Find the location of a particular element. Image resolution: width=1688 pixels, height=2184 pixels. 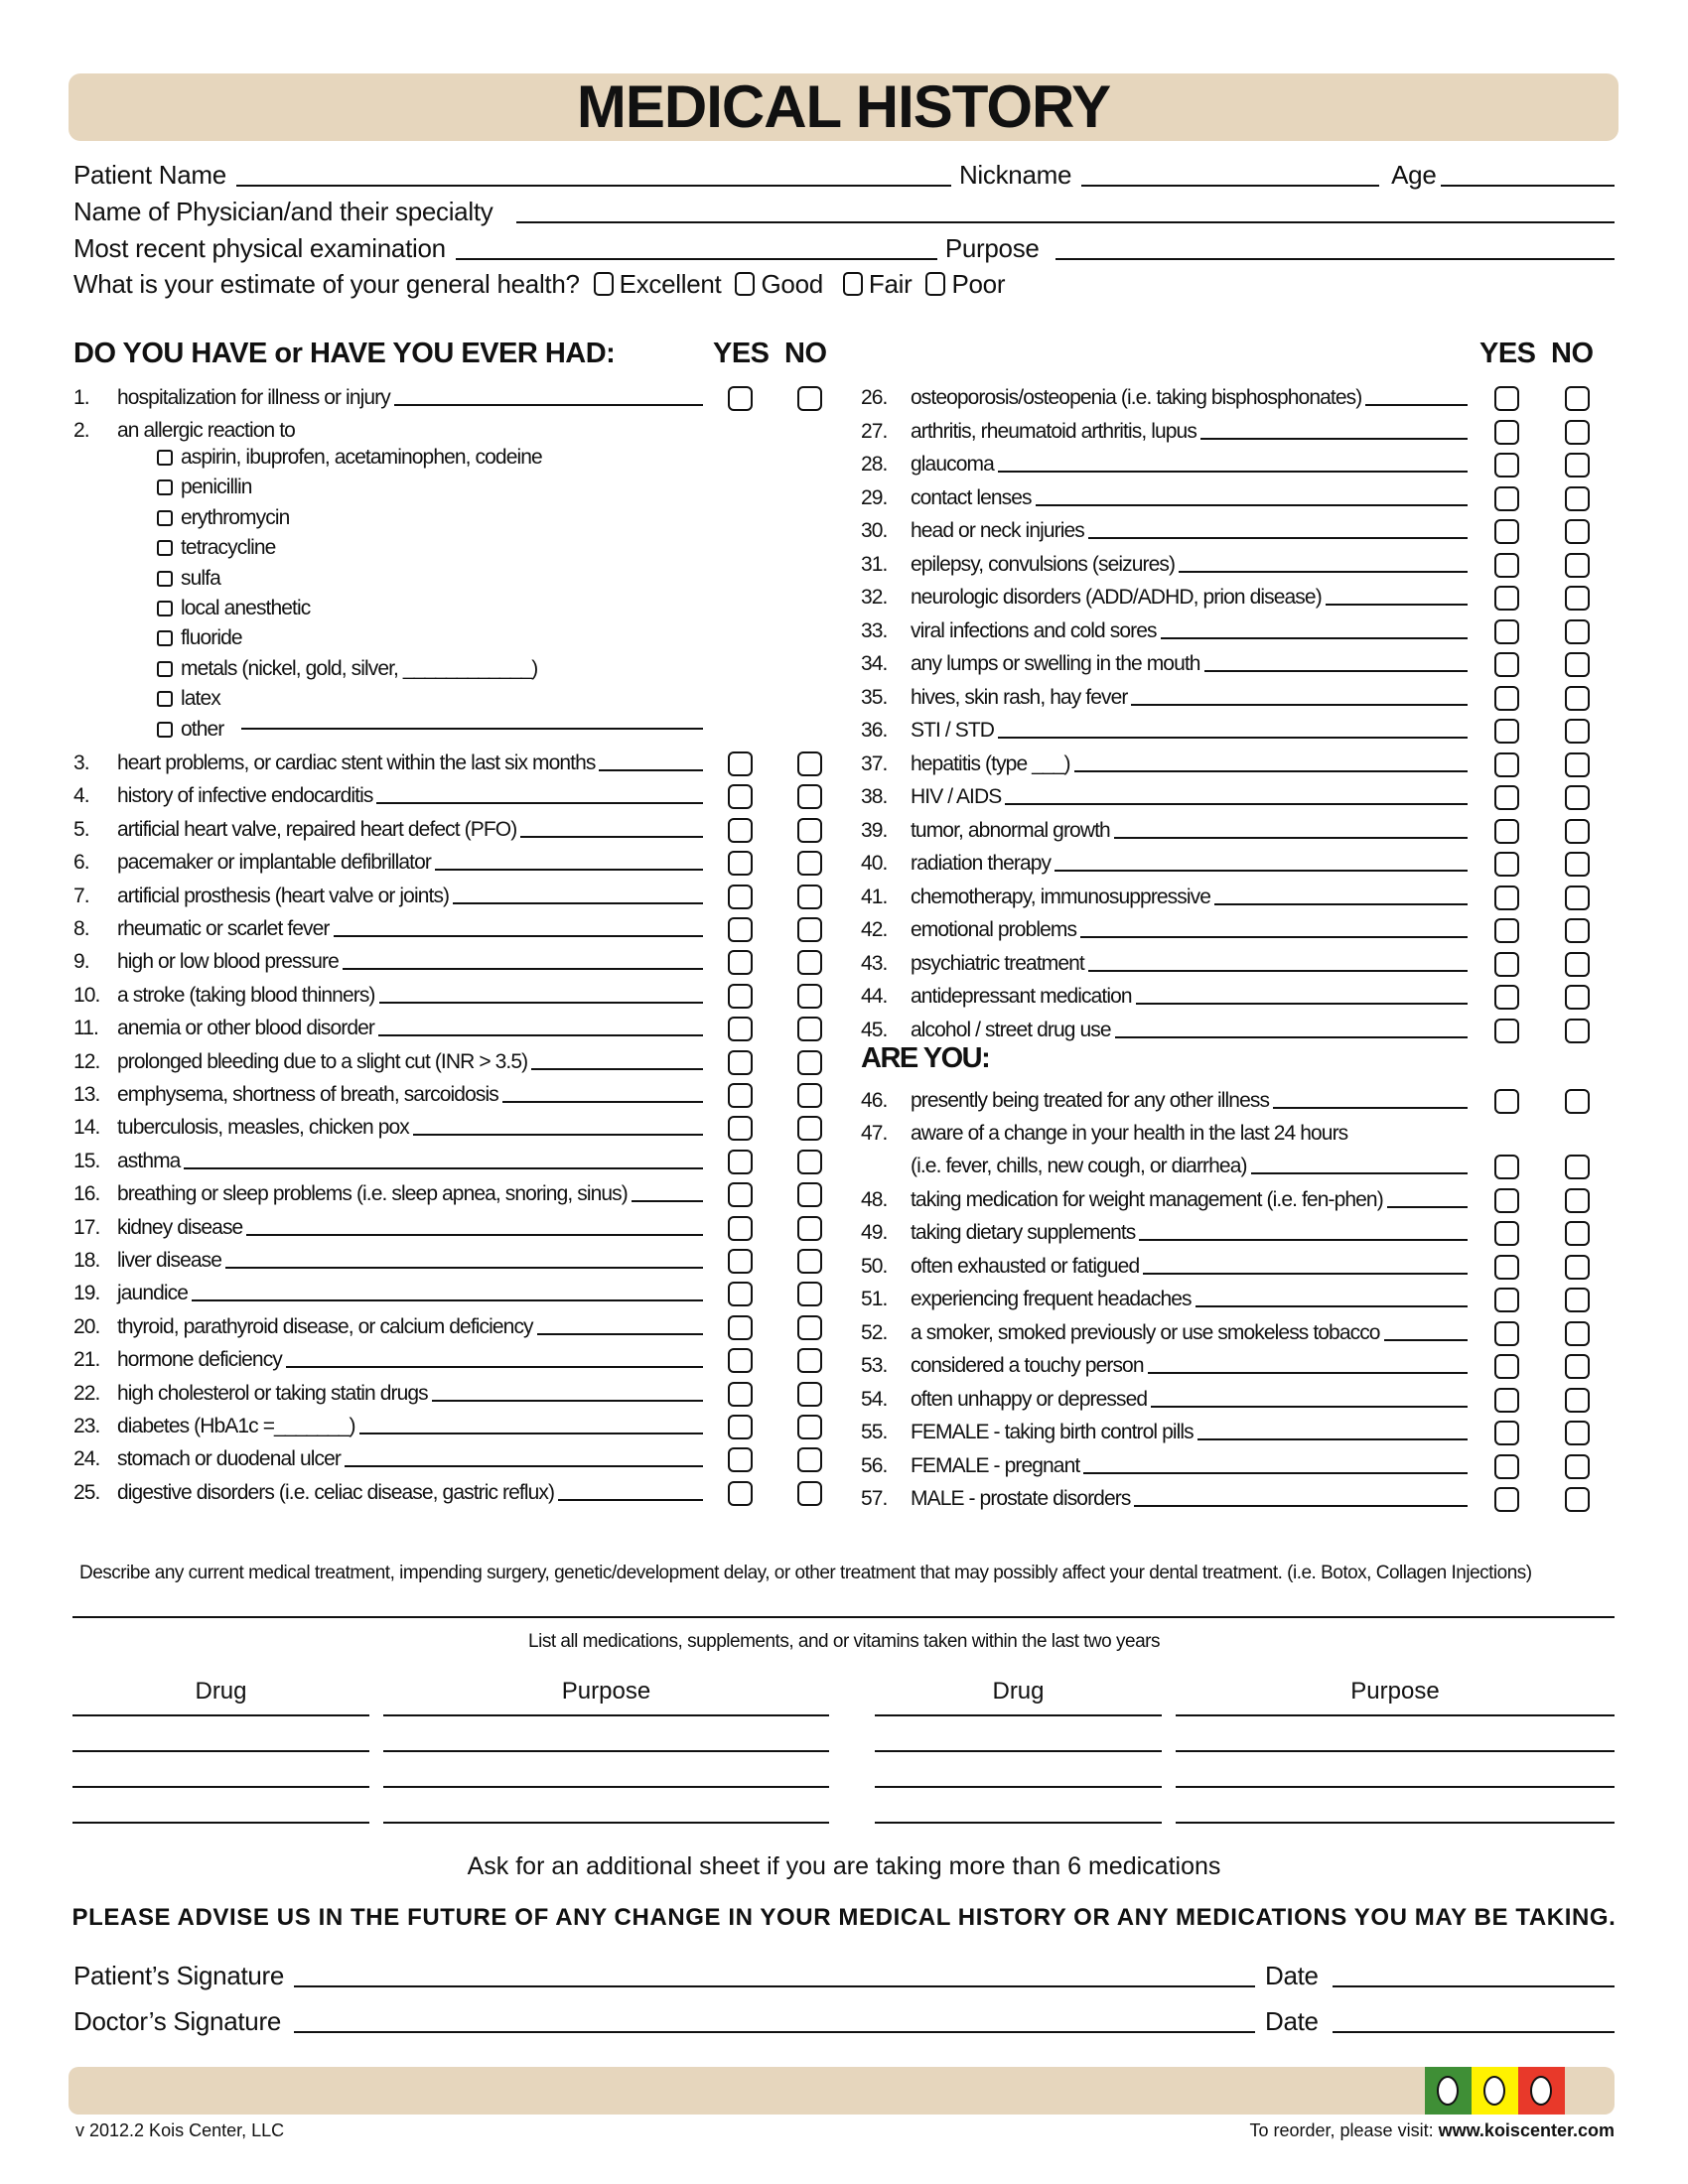

good-checkbox is located at coordinates (745, 284).